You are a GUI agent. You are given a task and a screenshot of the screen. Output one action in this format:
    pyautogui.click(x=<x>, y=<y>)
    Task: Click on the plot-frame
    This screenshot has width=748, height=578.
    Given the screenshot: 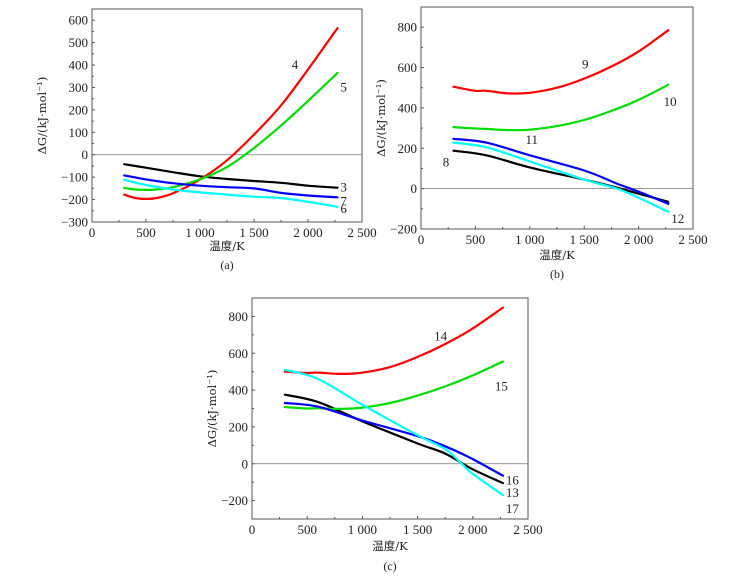 What is the action you would take?
    pyautogui.click(x=557, y=118)
    